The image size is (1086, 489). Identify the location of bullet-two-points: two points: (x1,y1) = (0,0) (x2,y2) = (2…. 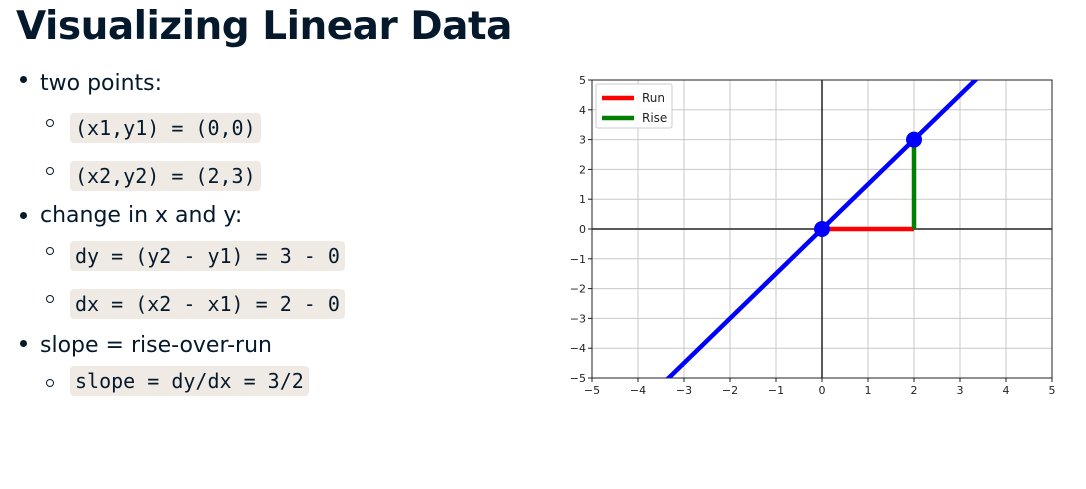
(260, 132).